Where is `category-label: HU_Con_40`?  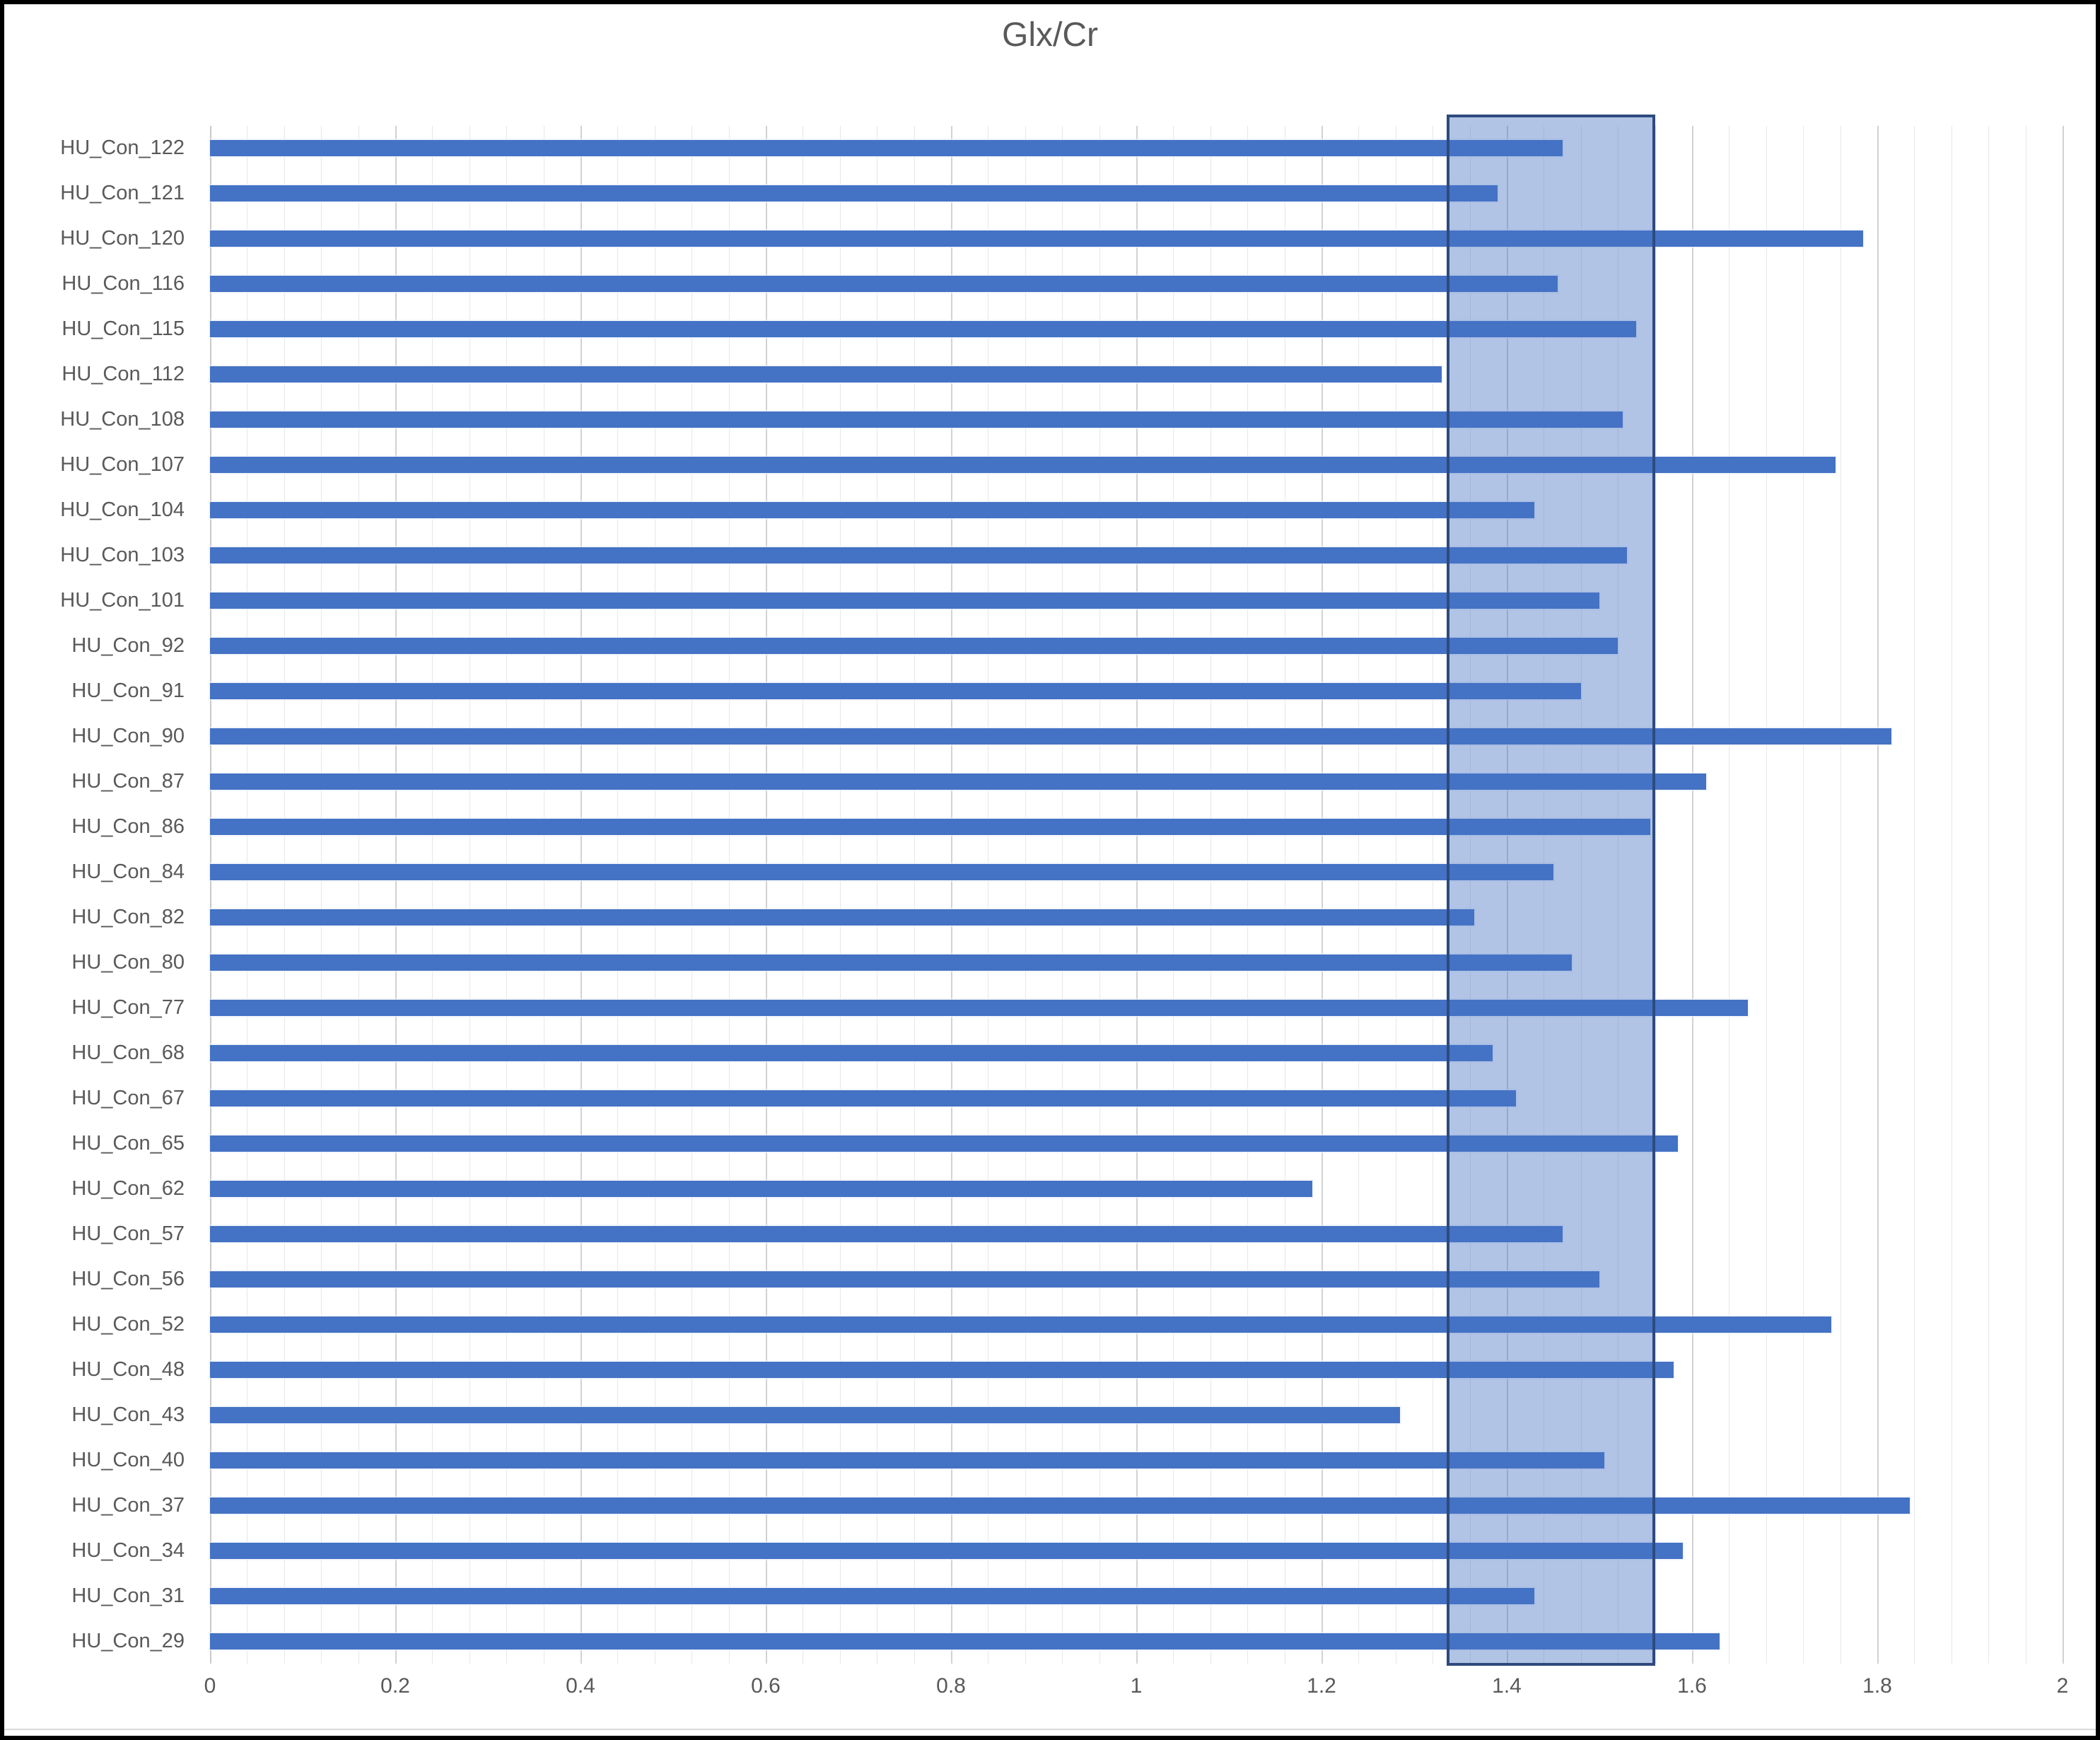 category-label: HU_Con_40 is located at coordinates (128, 1459).